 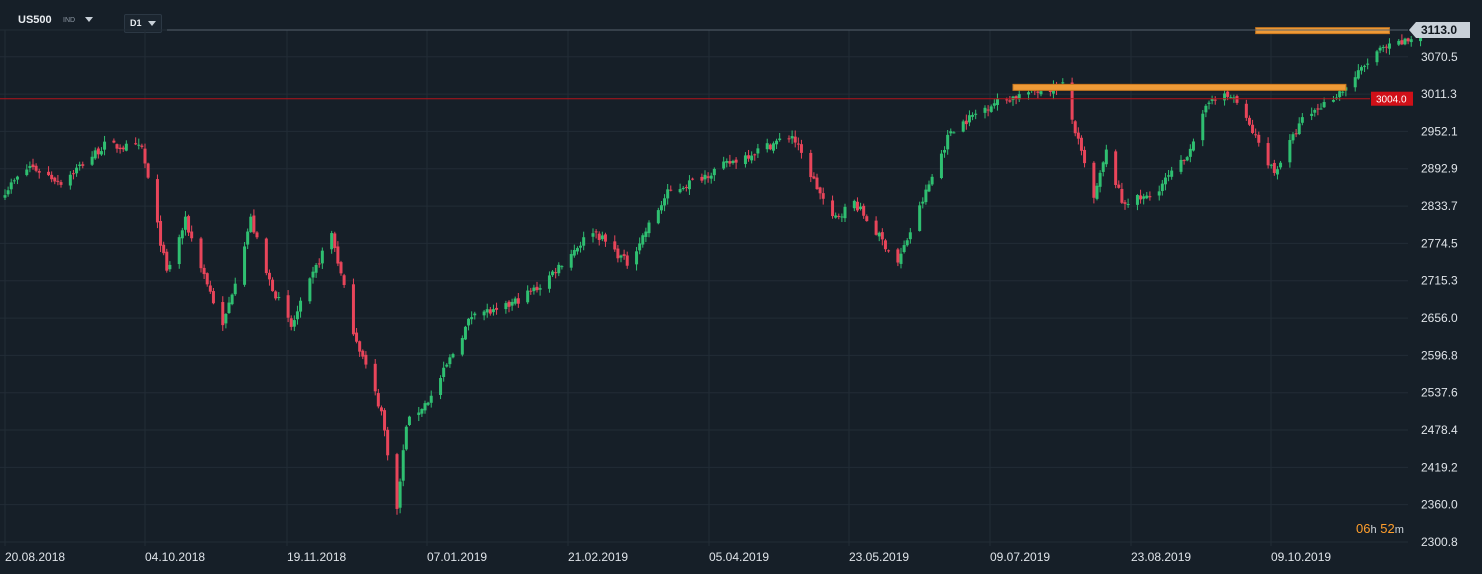 What do you see at coordinates (1439, 281) in the screenshot?
I see `price-axis-tick-label: 2715.3` at bounding box center [1439, 281].